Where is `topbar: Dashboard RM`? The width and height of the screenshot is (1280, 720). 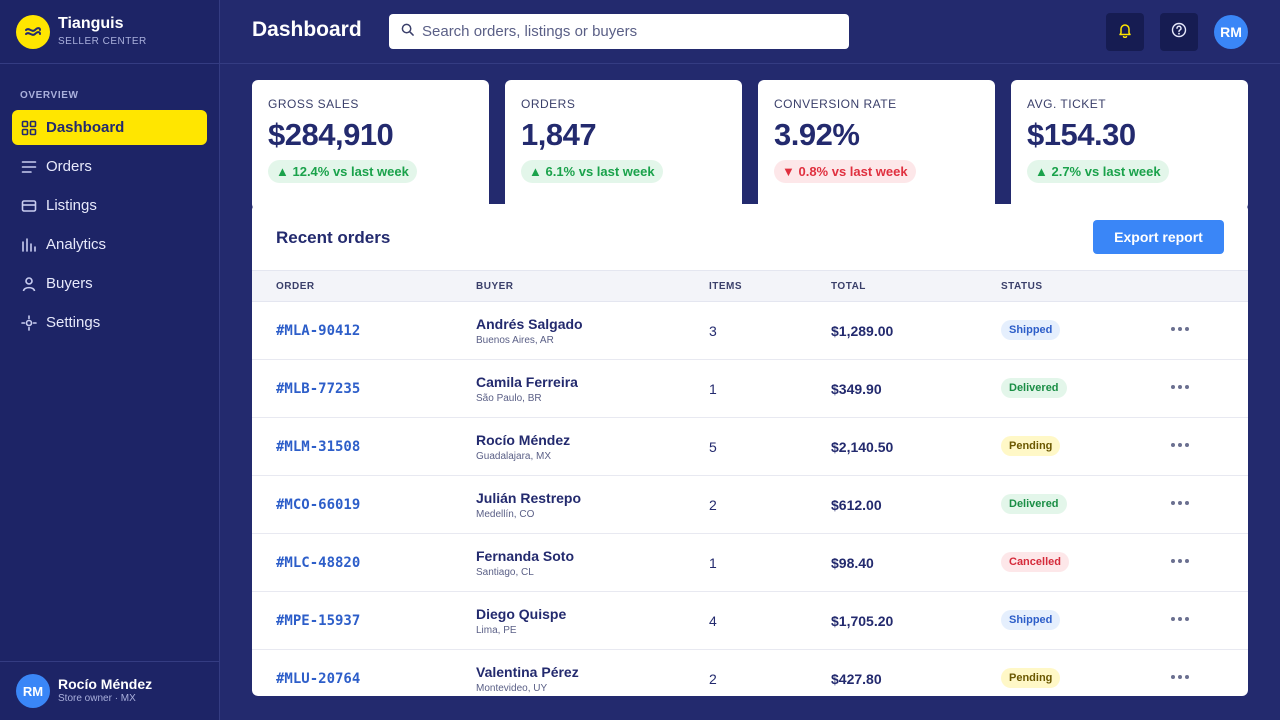 topbar: Dashboard RM is located at coordinates (750, 32).